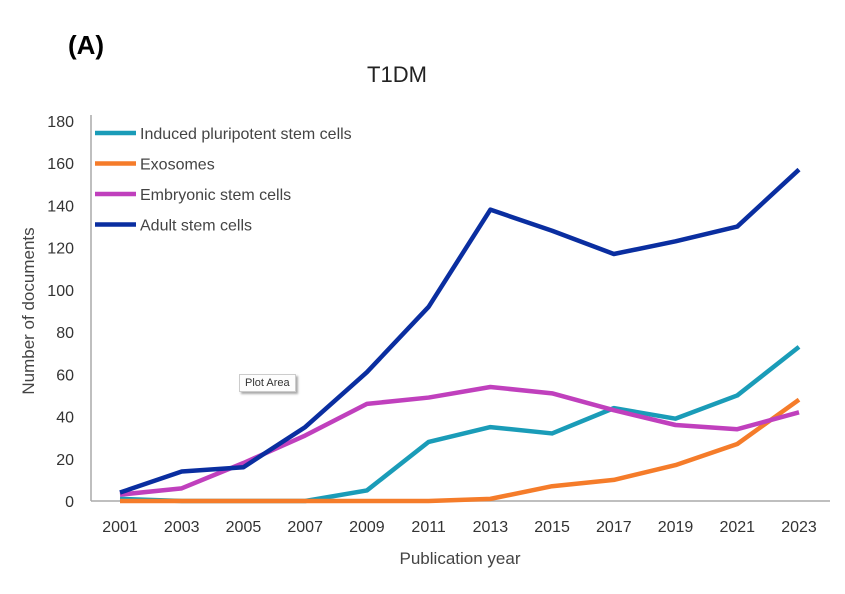 The height and width of the screenshot is (594, 845). Describe the element at coordinates (428, 527) in the screenshot. I see `x-tick-label: 2011` at that location.